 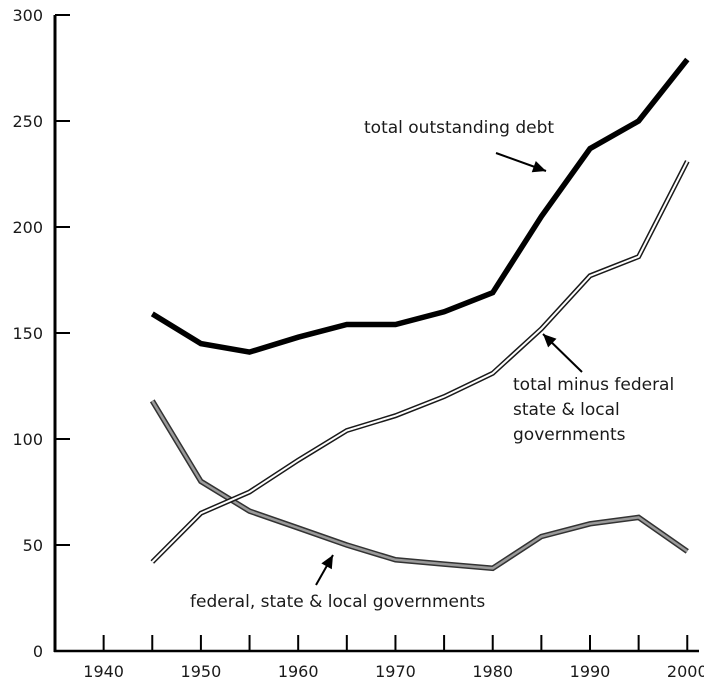 I want to click on annotation-arrowhead-total, so click(x=538, y=166).